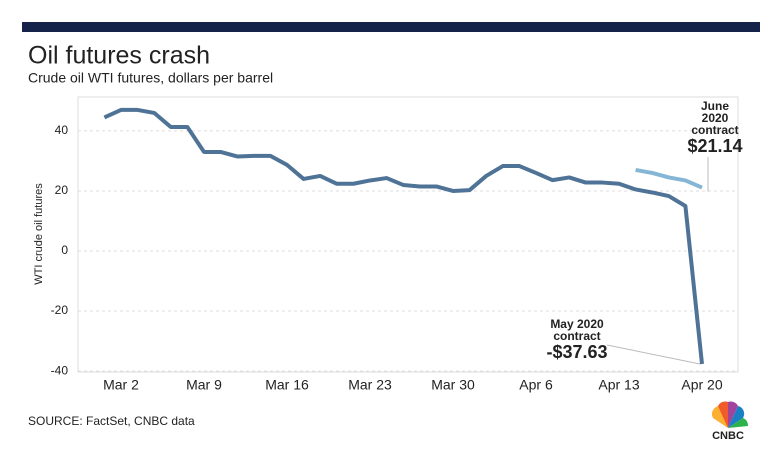 The image size is (777, 465). Describe the element at coordinates (577, 324) in the screenshot. I see `annotation-text: May 2020` at that location.